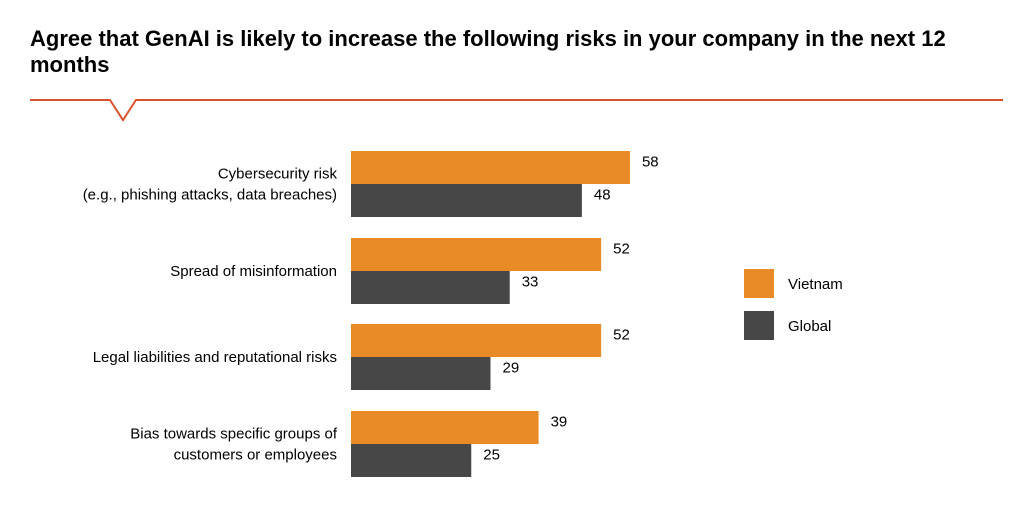 The width and height of the screenshot is (1031, 509). Describe the element at coordinates (510, 368) in the screenshot. I see `value-label-global: 29` at that location.